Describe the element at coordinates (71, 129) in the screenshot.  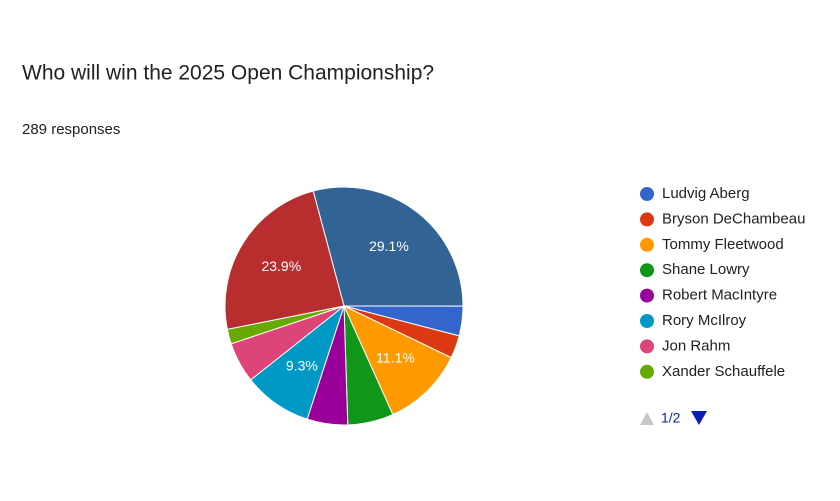
I see `response-count: 289 responses` at that location.